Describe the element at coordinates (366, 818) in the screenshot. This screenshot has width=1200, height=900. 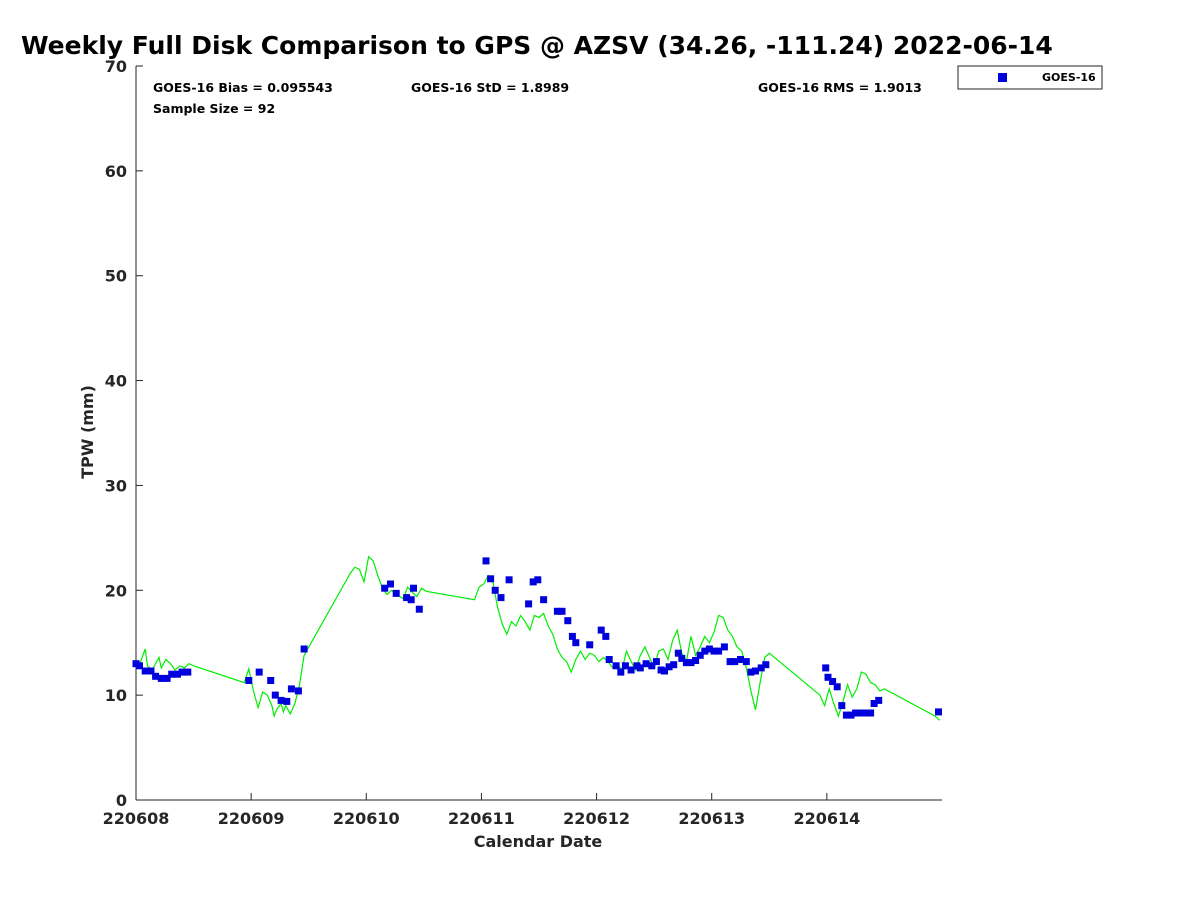
I see `x-tick-label: 220610` at that location.